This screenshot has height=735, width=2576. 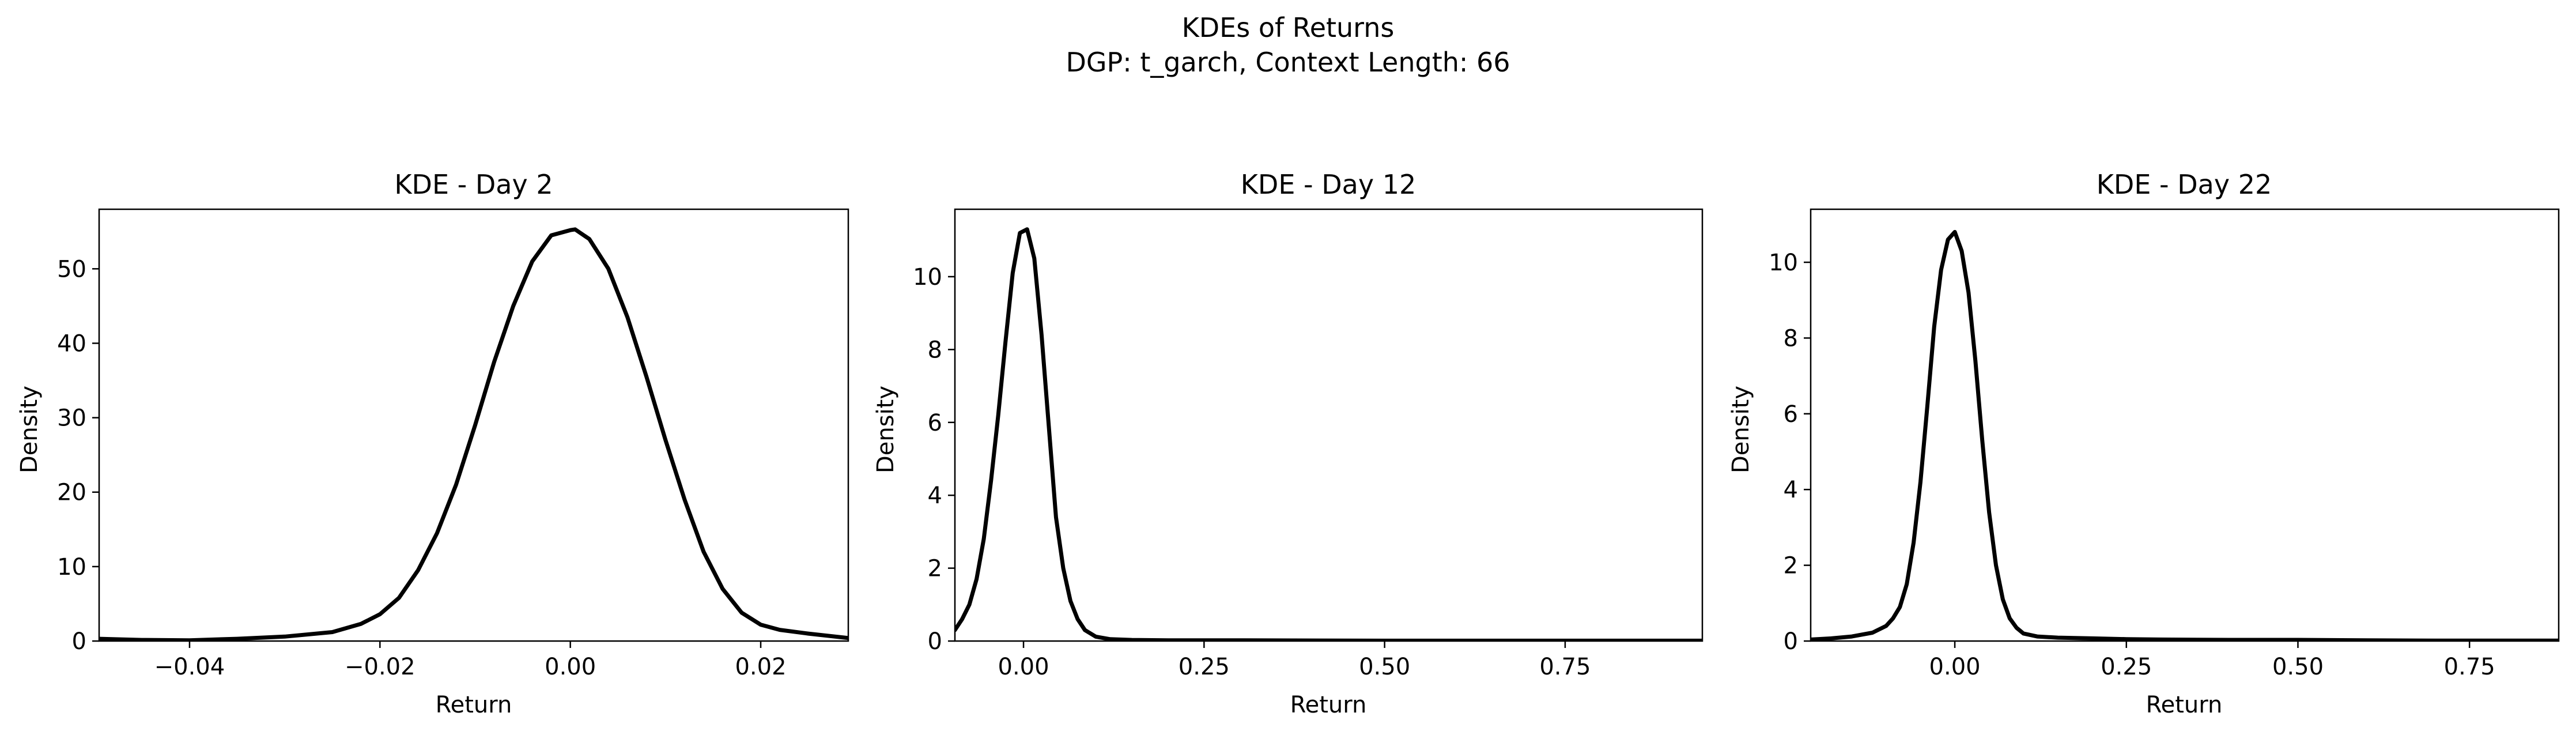 What do you see at coordinates (189, 667) in the screenshot?
I see `x-tick-label: −0.04` at bounding box center [189, 667].